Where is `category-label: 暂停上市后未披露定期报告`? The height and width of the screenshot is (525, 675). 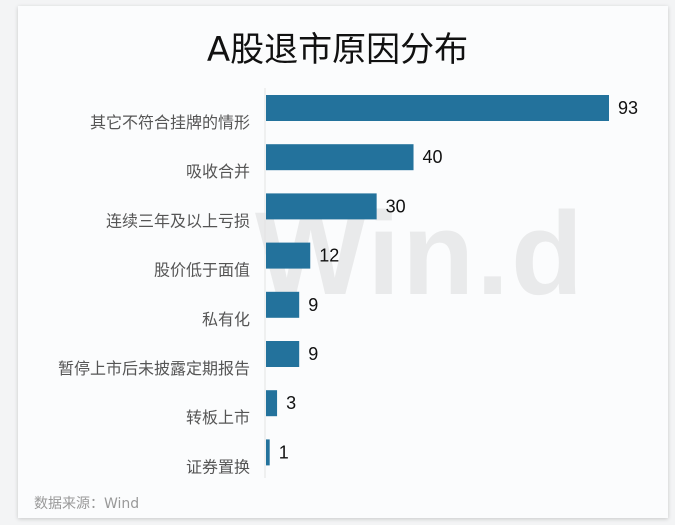
category-label: 暂停上市后未披露定期报告 is located at coordinates (154, 368).